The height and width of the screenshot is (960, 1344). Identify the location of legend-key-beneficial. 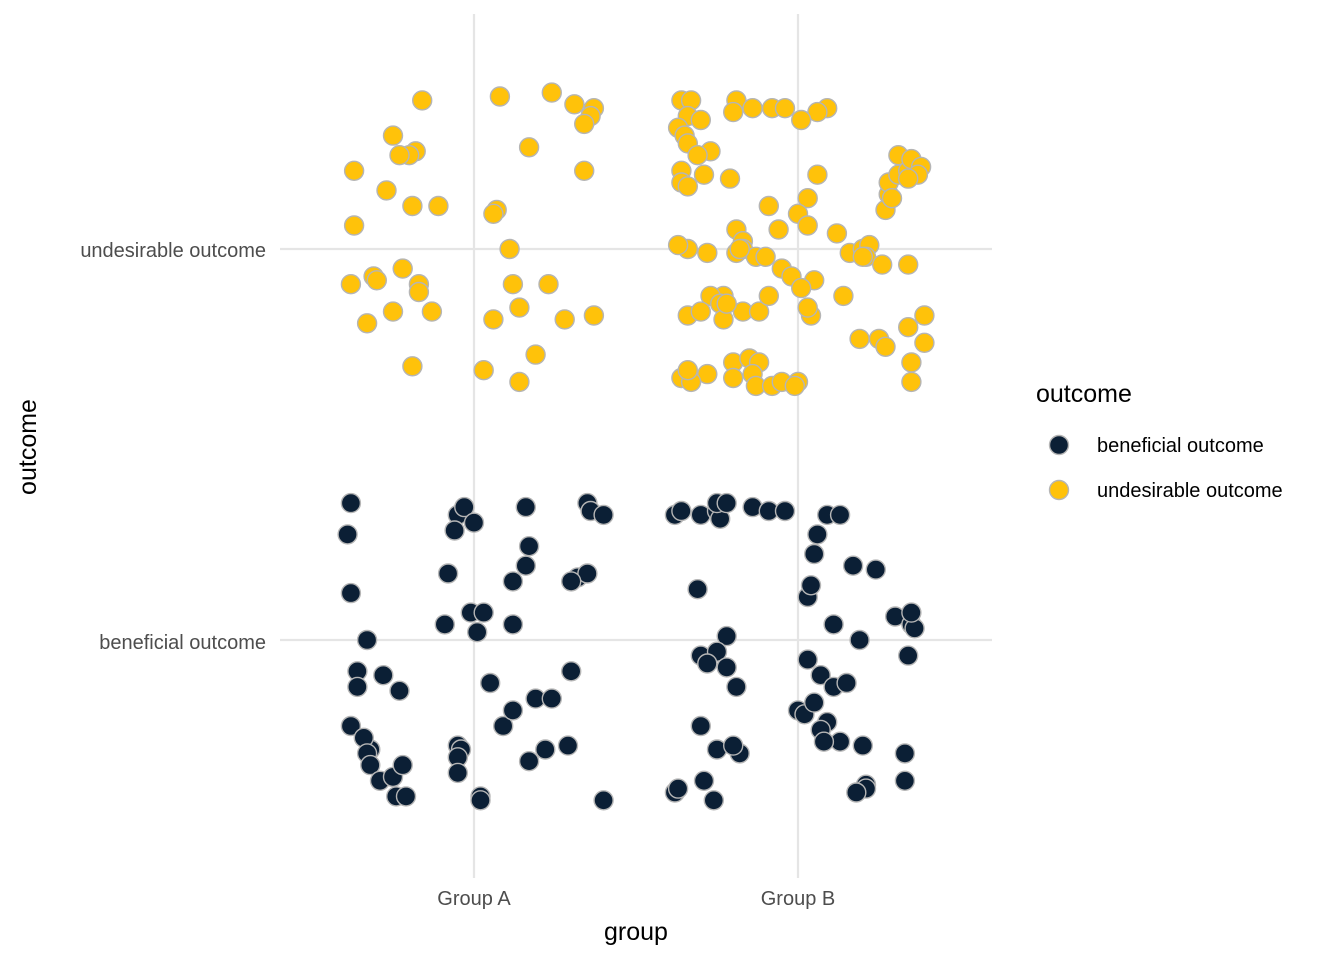
(1059, 445).